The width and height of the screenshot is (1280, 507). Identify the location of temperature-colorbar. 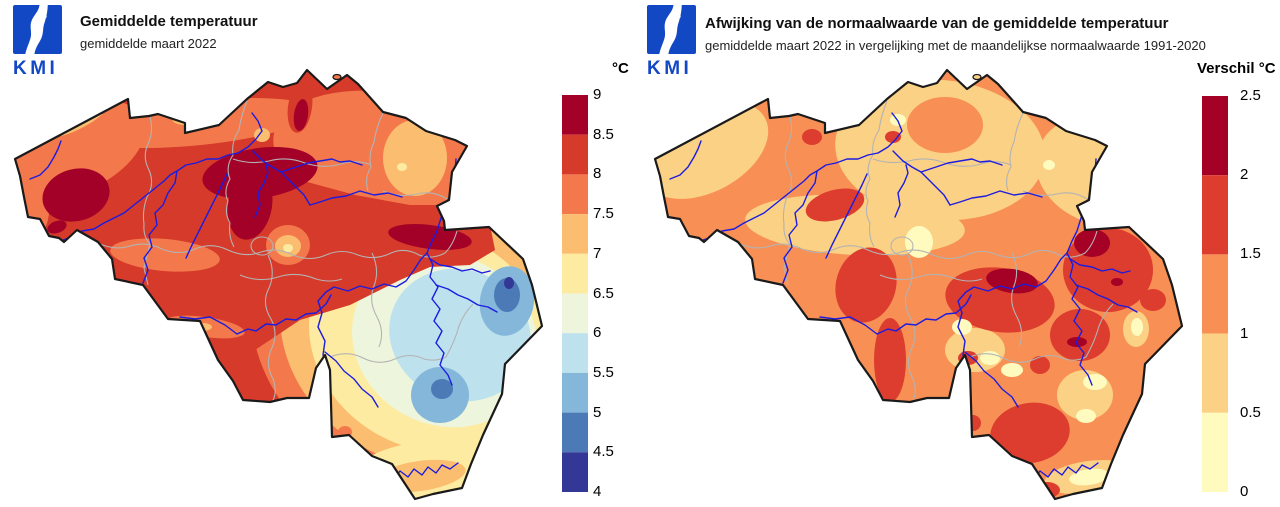
(575, 293).